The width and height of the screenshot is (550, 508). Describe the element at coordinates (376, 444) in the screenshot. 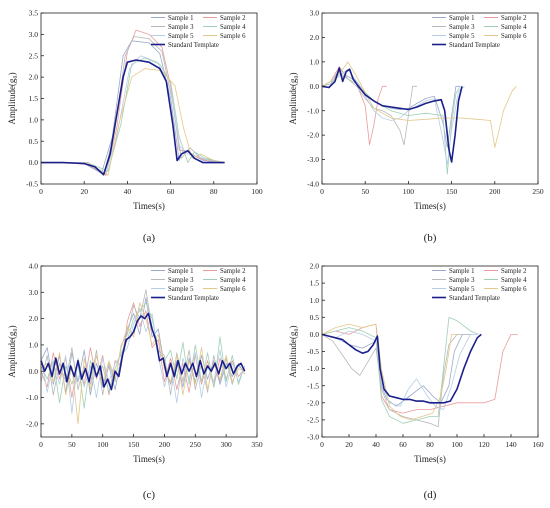

I see `x-tick-label: 40` at that location.